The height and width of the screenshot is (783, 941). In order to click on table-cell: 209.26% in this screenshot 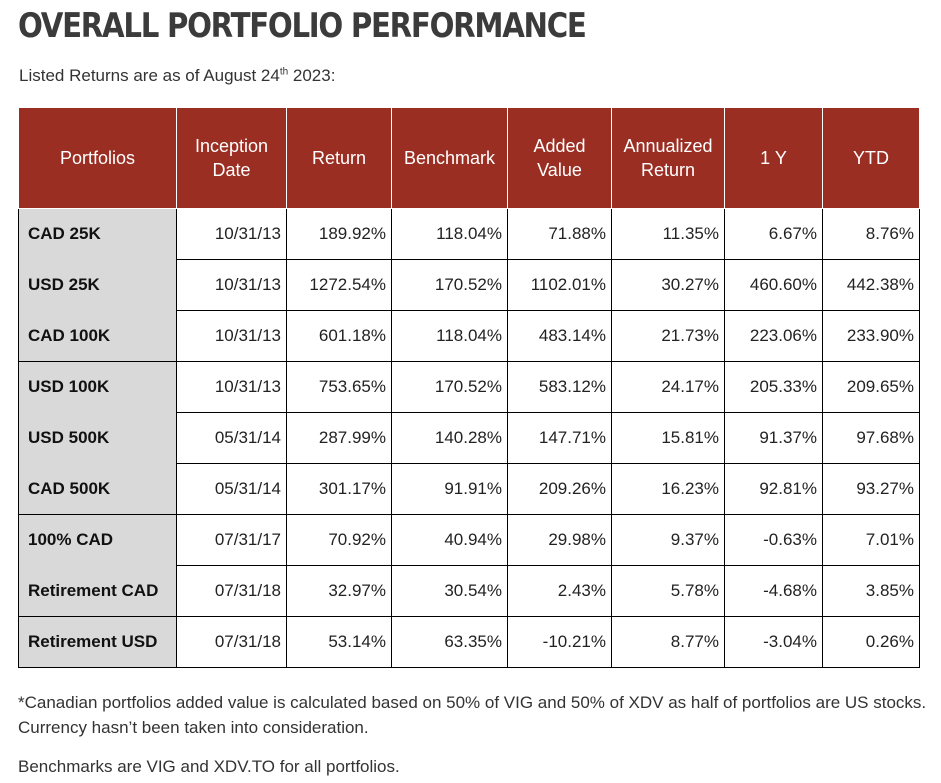, I will do `click(559, 489)`.